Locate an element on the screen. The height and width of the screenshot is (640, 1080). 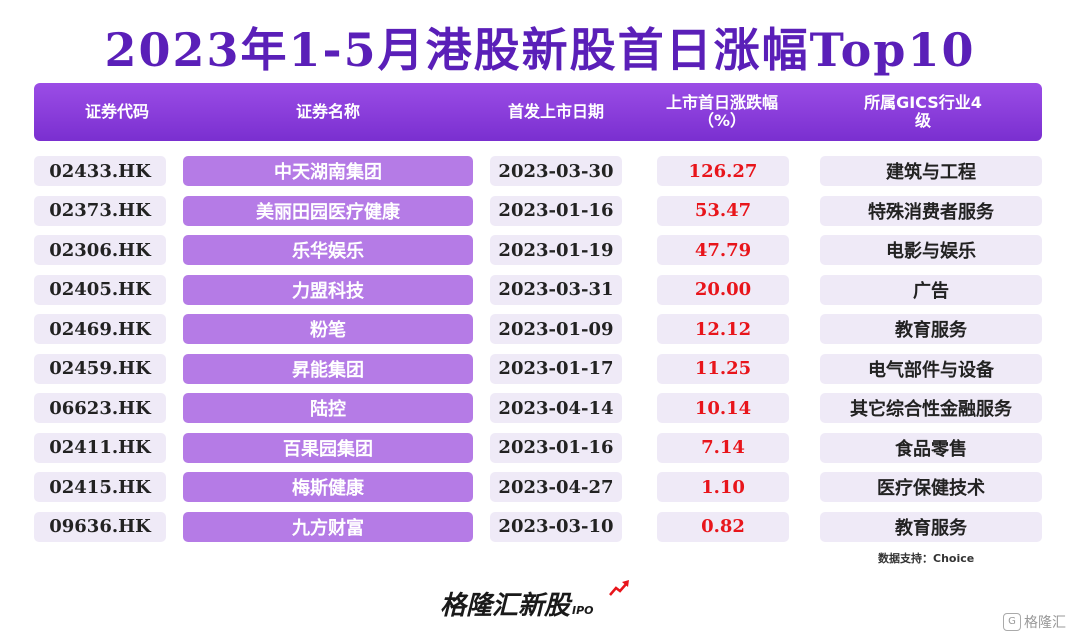
cell-code: 02469.HK is located at coordinates (100, 329).